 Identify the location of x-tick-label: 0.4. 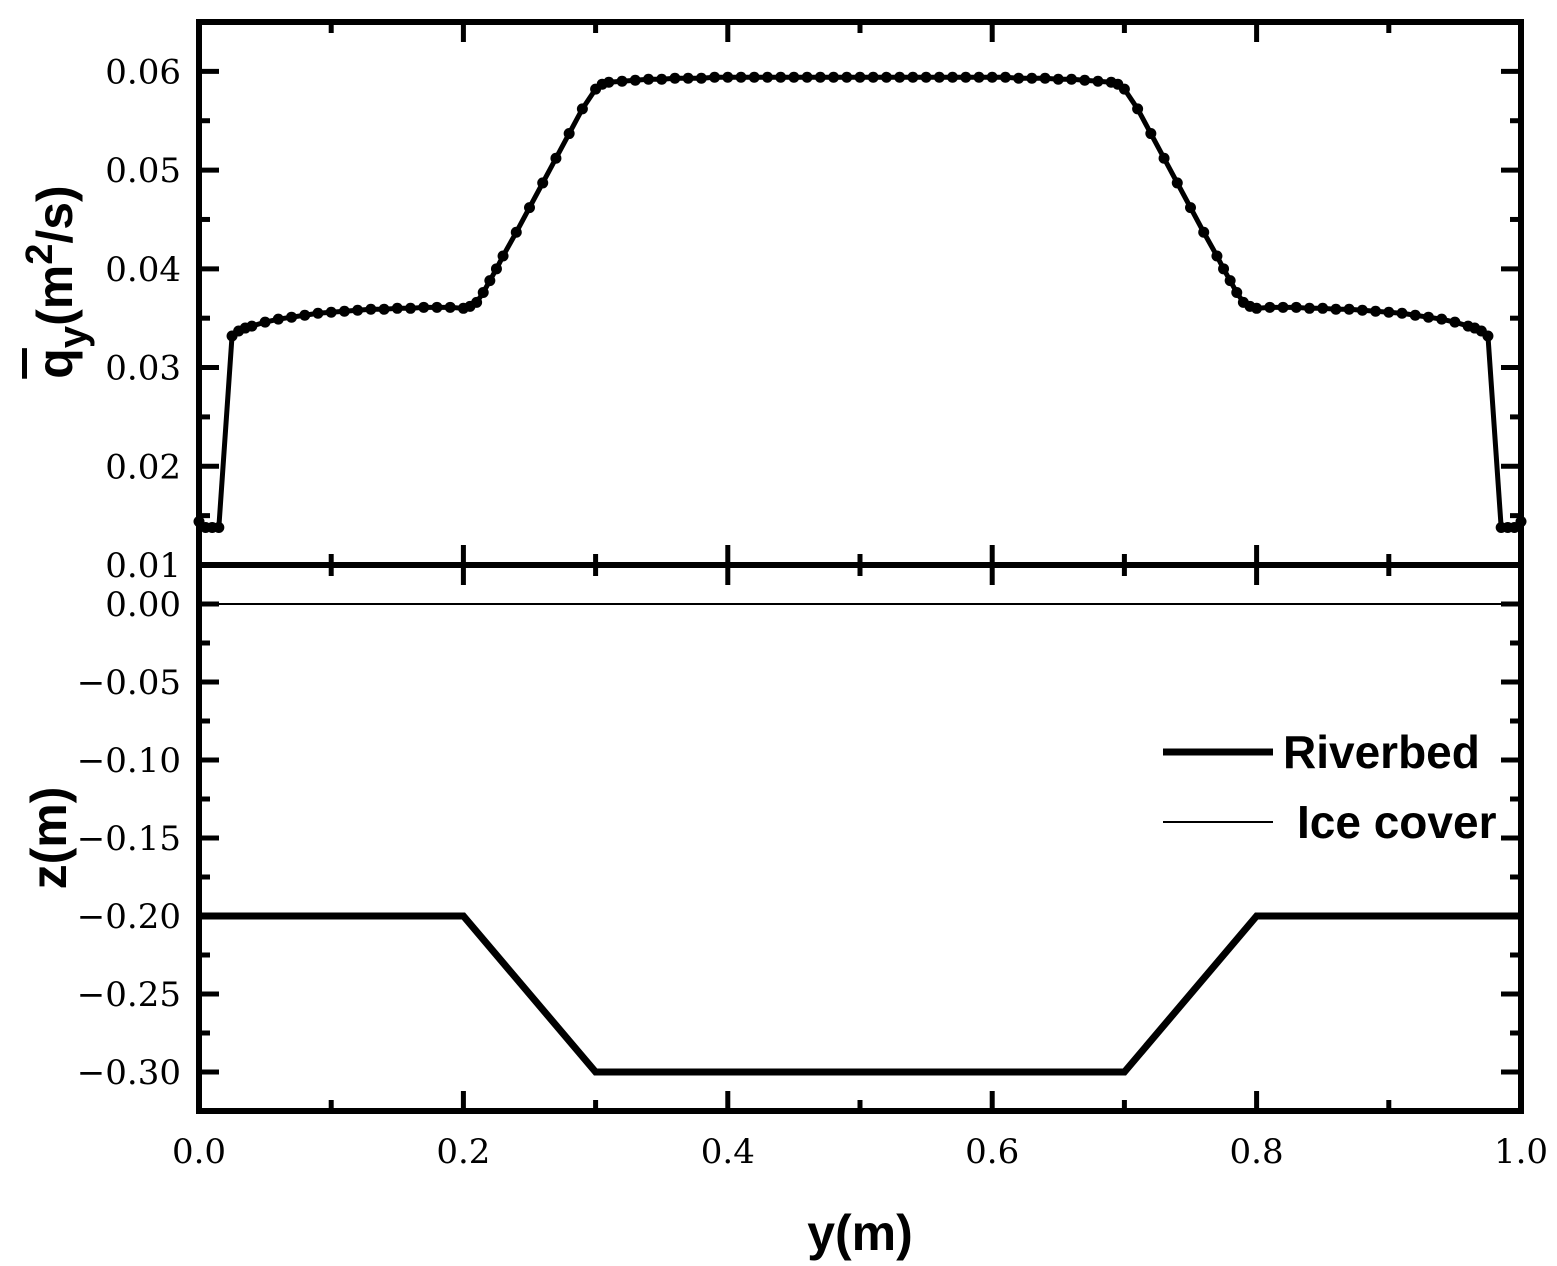
(728, 1152).